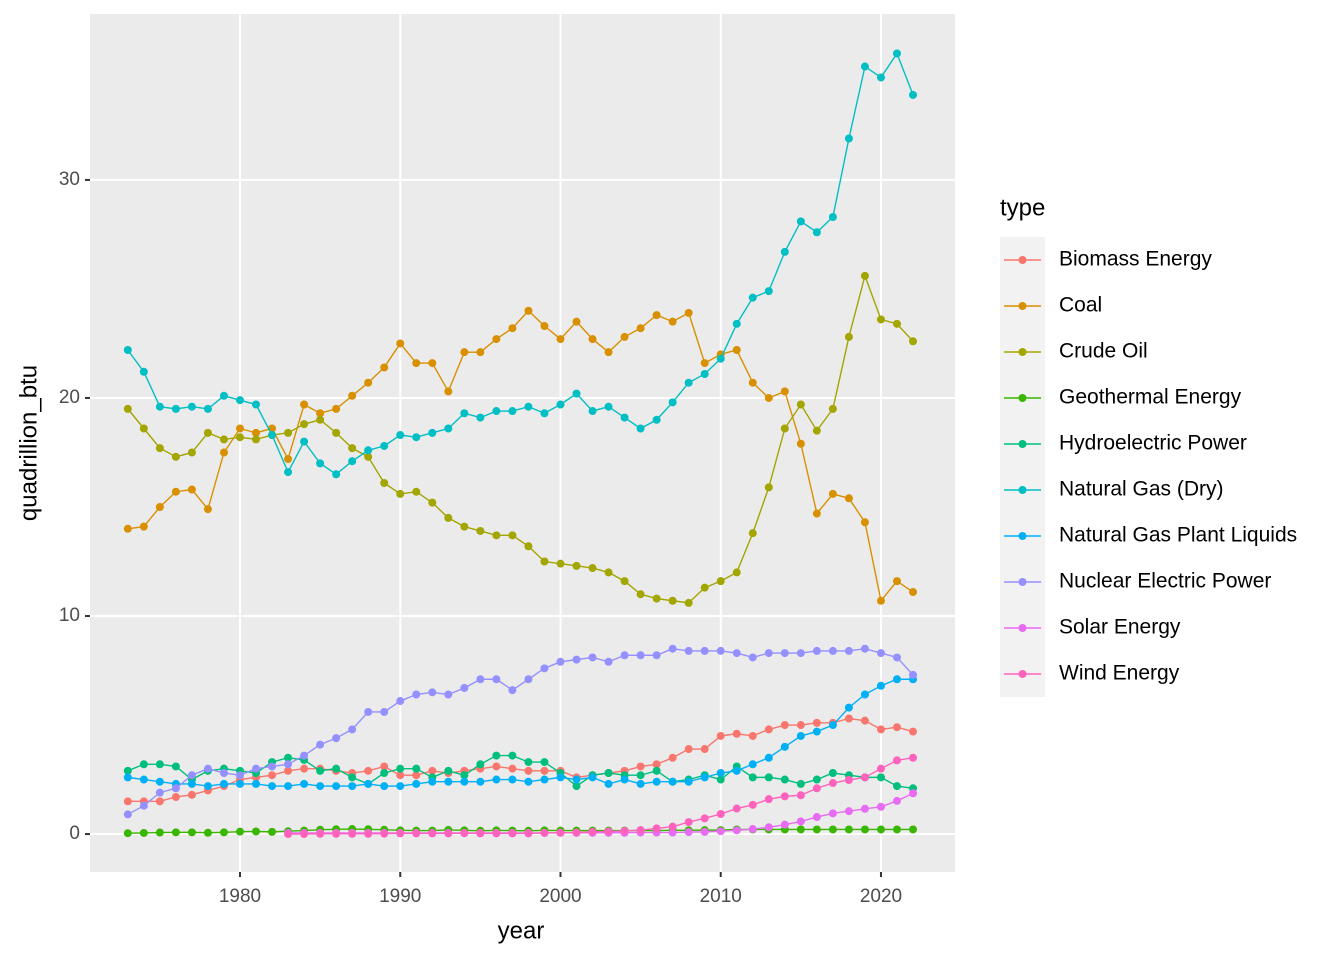 The width and height of the screenshot is (1344, 960). Describe the element at coordinates (1022, 207) in the screenshot. I see `legend-title: type` at that location.